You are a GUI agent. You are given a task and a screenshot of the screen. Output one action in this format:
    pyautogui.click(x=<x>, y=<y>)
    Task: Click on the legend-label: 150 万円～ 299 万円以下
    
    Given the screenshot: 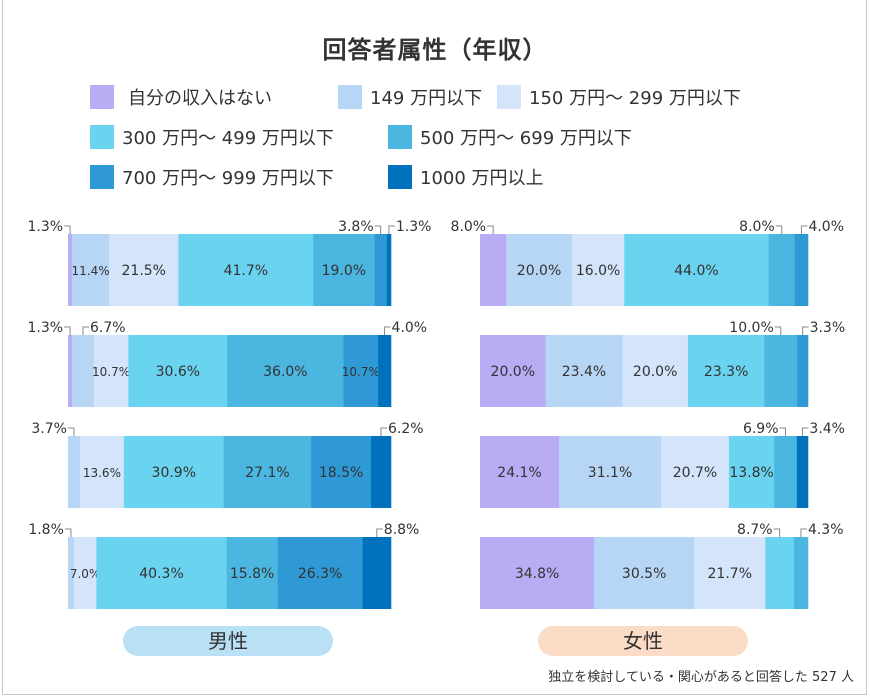 What is the action you would take?
    pyautogui.click(x=635, y=98)
    